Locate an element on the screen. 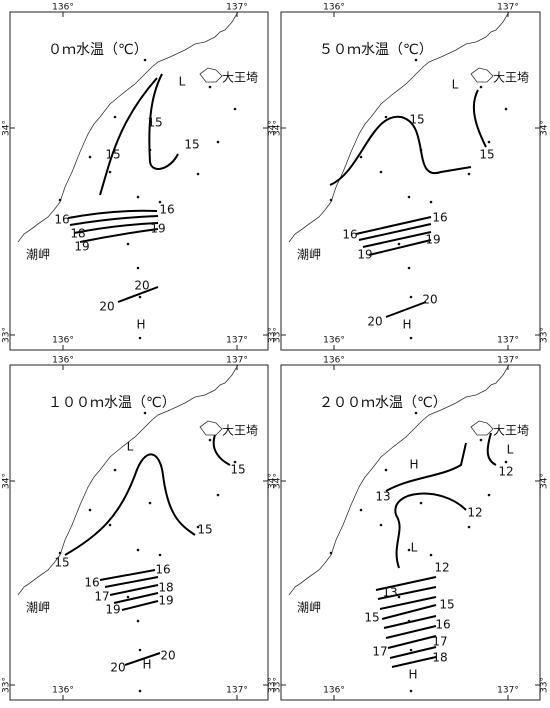  panel-title: １００ｍ水温（℃） is located at coordinates (112, 403).